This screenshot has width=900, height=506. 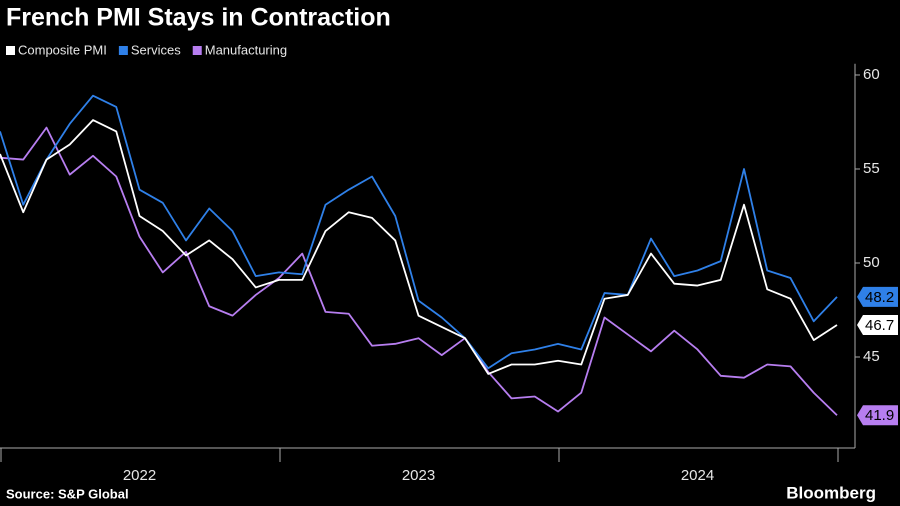 I want to click on end-label: 48.2, so click(x=879, y=297).